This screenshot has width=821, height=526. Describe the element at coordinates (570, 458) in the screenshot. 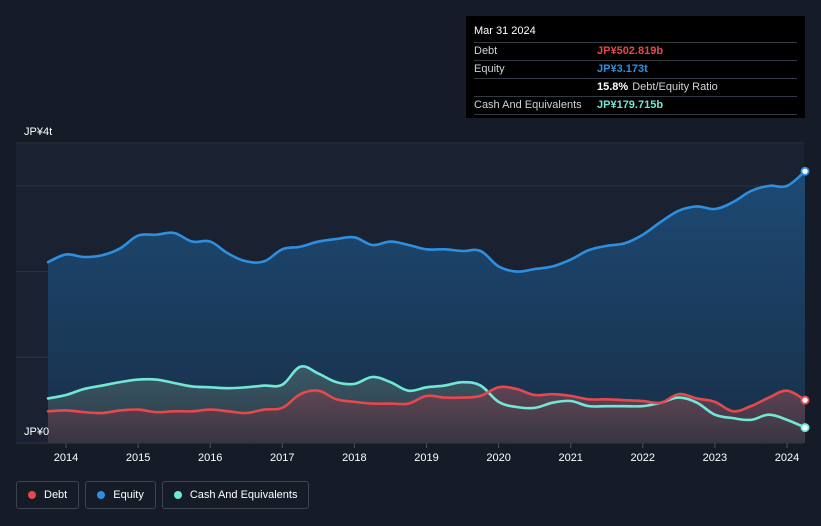

I see `x-tick-label-2021: 2021` at that location.